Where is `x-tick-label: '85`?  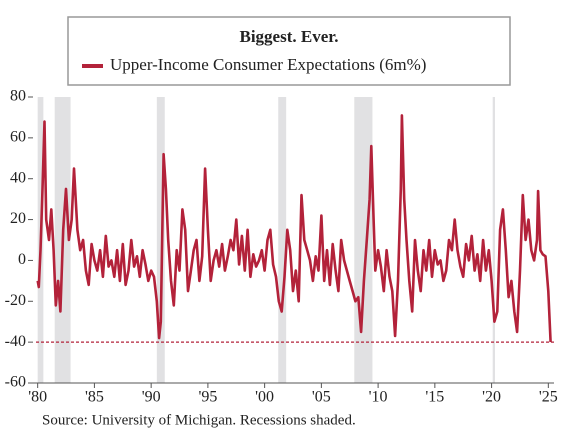
x-tick-label: '85 is located at coordinates (94, 397).